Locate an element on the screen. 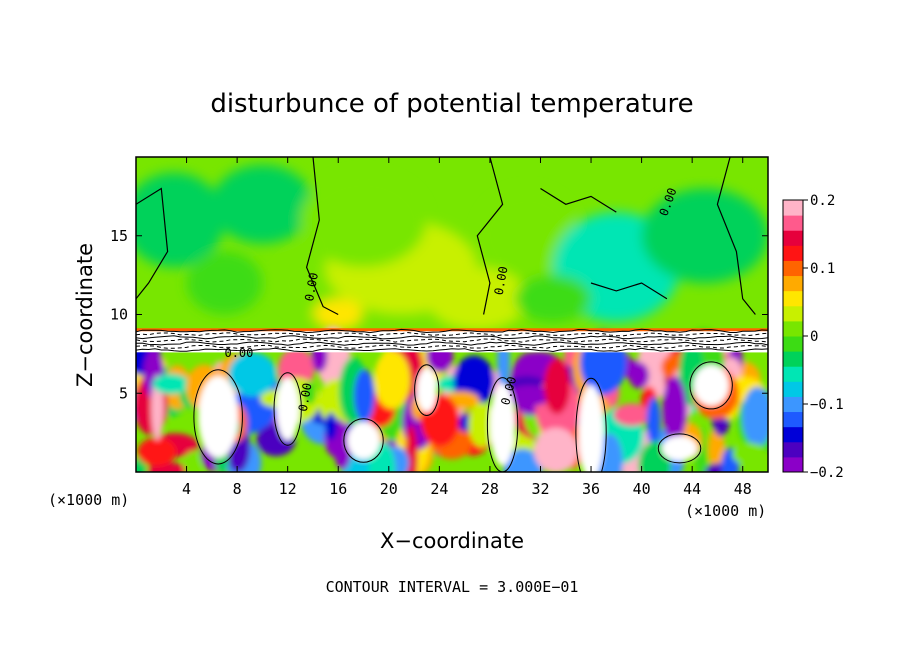  y-tick-label: 5 is located at coordinates (123, 393).